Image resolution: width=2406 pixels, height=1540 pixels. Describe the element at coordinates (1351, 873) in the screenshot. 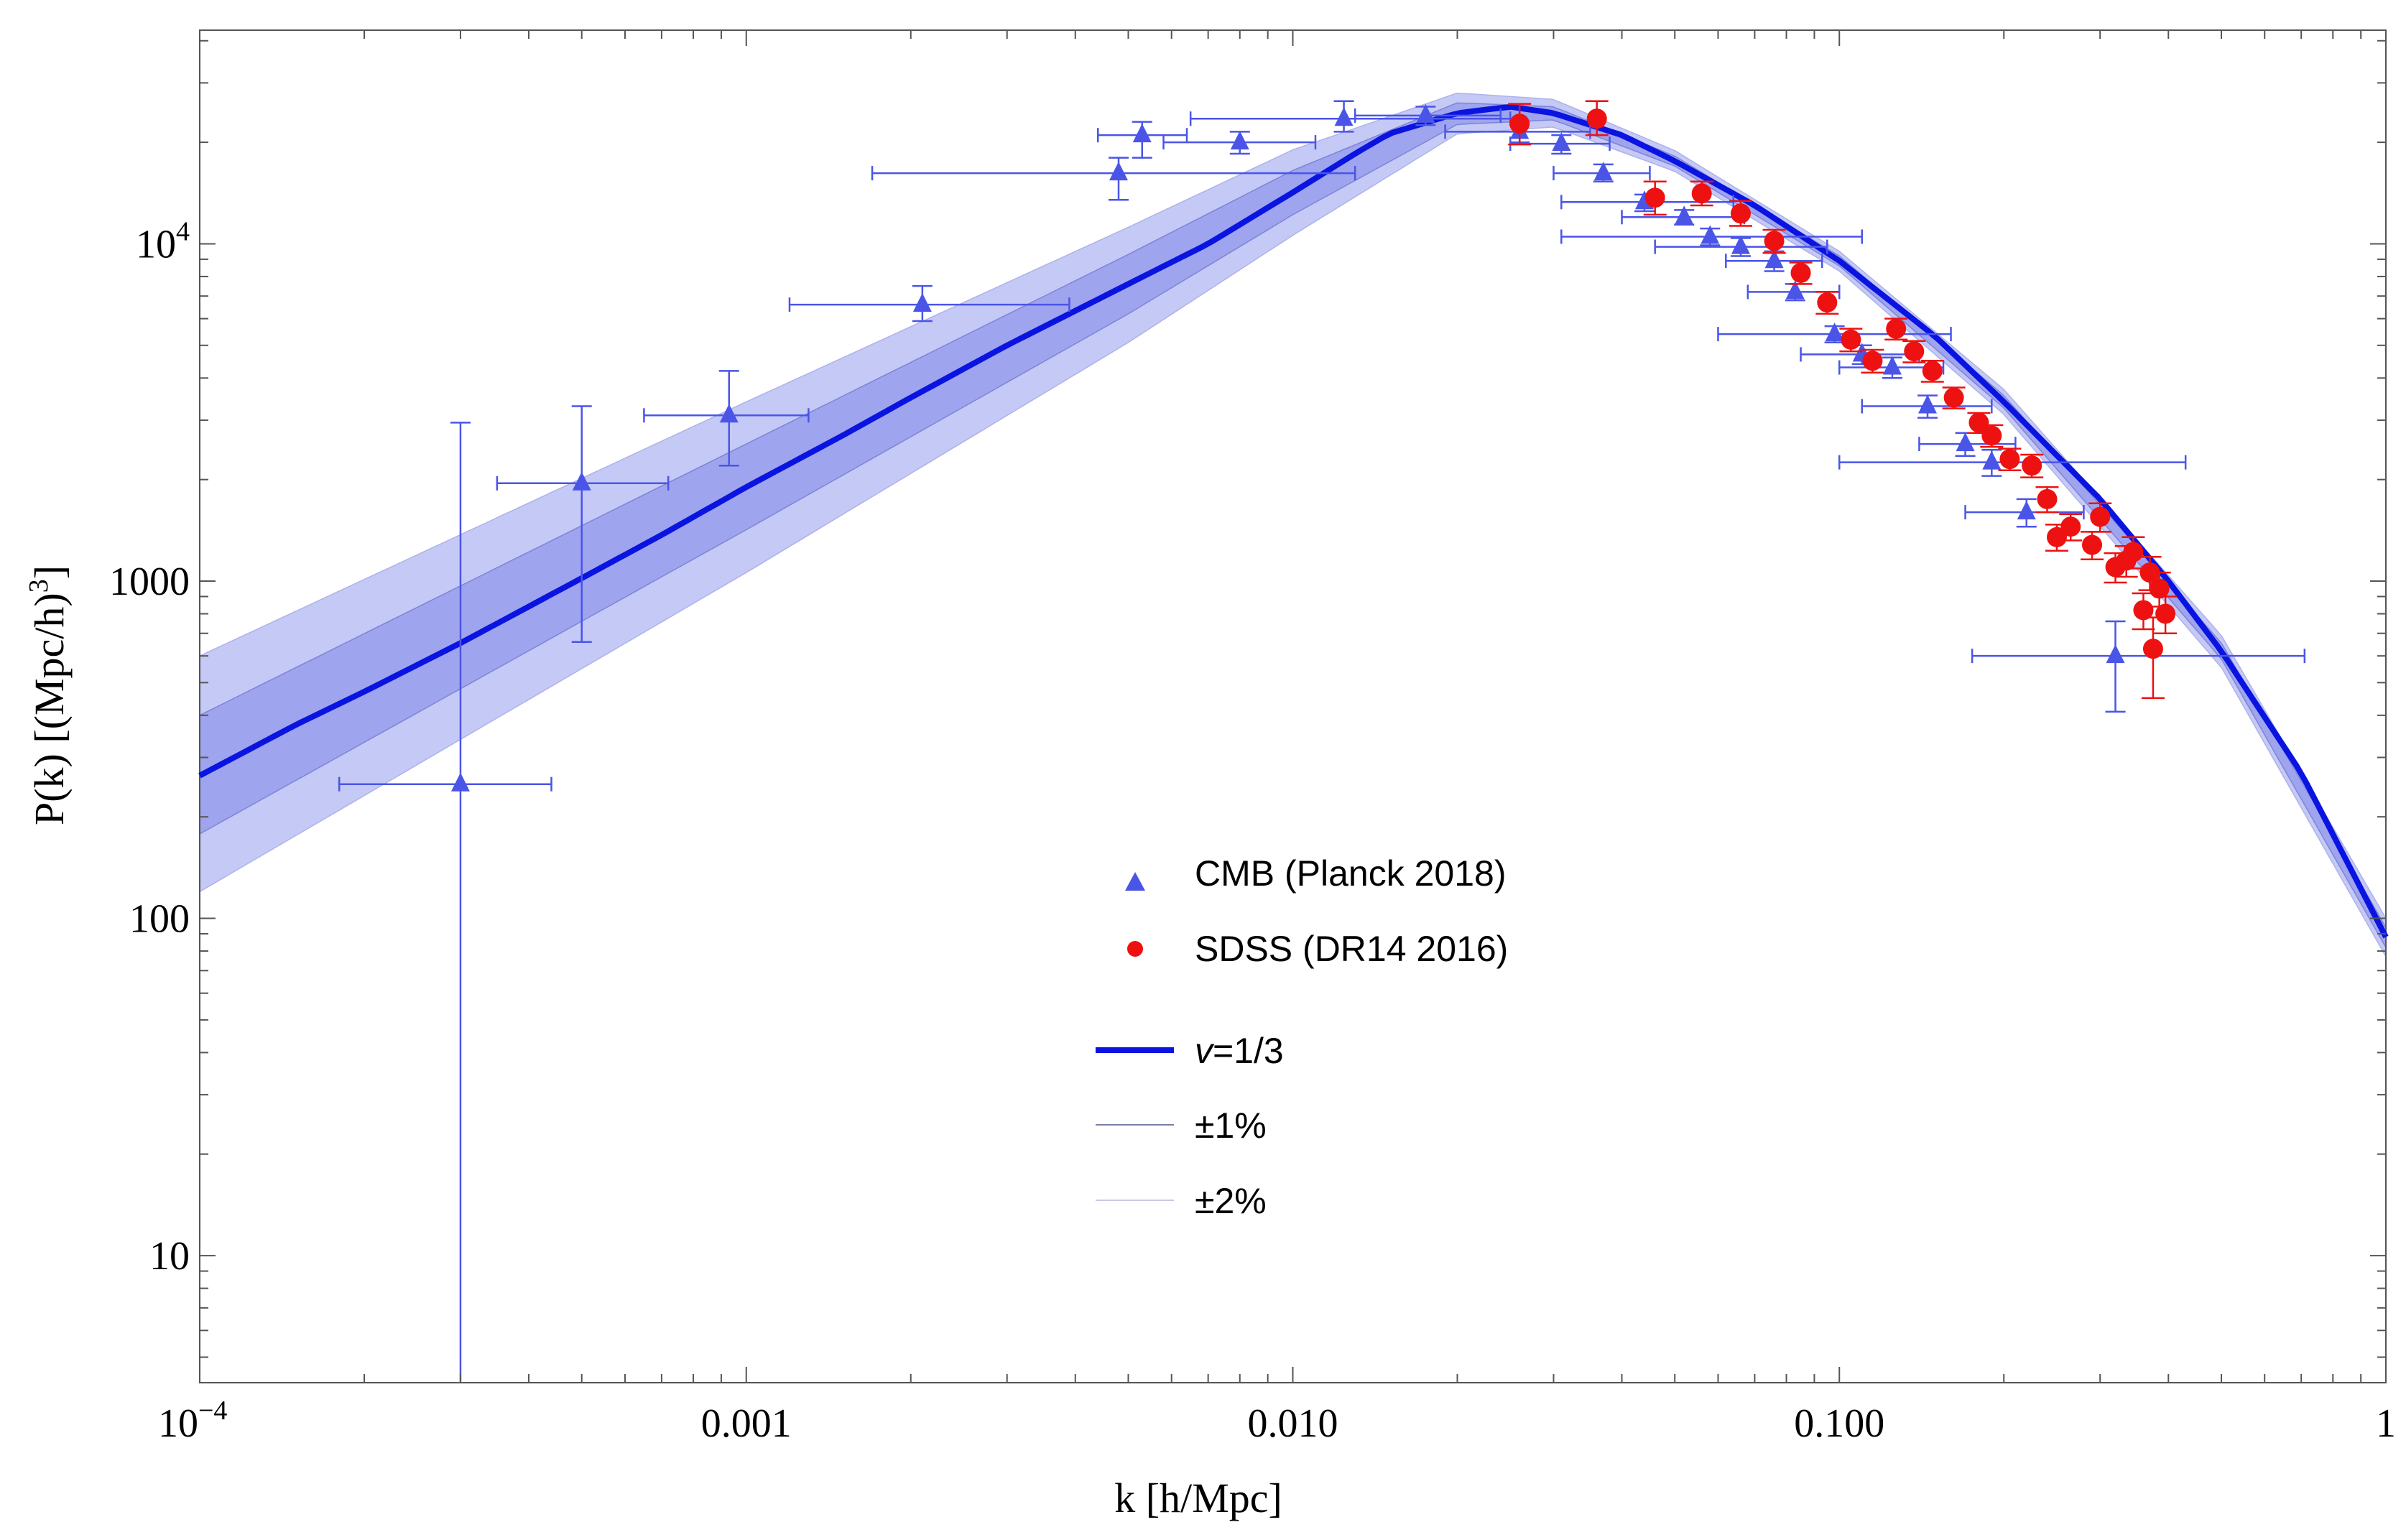

I see `legend-label-cmb: CMB (Planck 2018)` at that location.